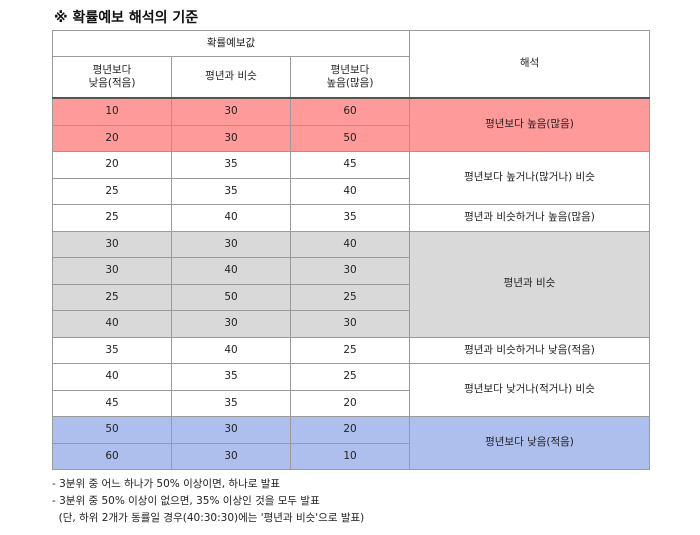  I want to click on cell-above: 10, so click(350, 456).